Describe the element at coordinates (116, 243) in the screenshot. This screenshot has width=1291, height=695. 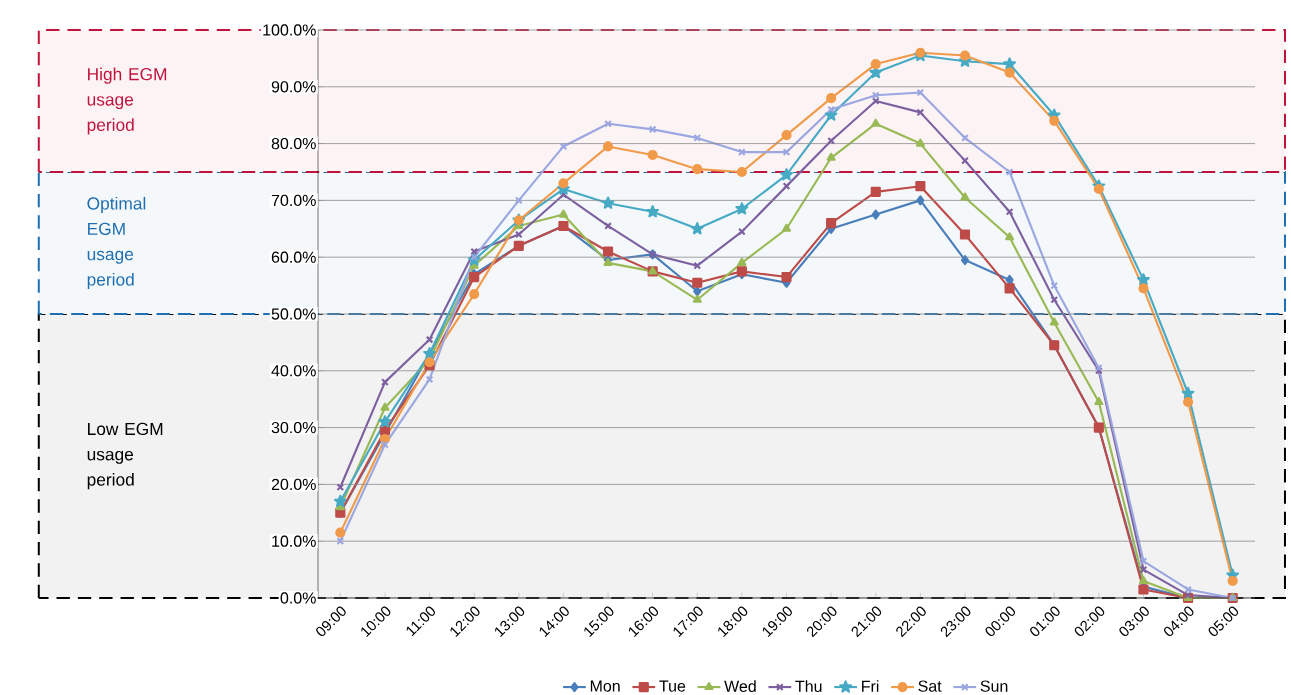
I see `band-label: Optimal EGM usage period` at that location.